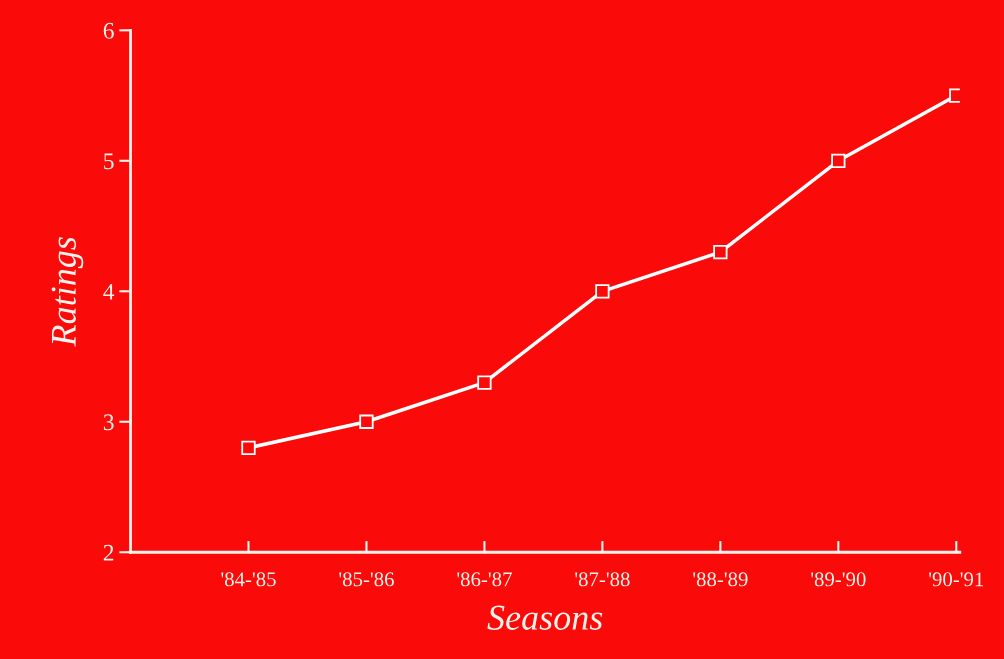 The image size is (1004, 659). What do you see at coordinates (67, 292) in the screenshot?
I see `y-axis-title: Ratings` at bounding box center [67, 292].